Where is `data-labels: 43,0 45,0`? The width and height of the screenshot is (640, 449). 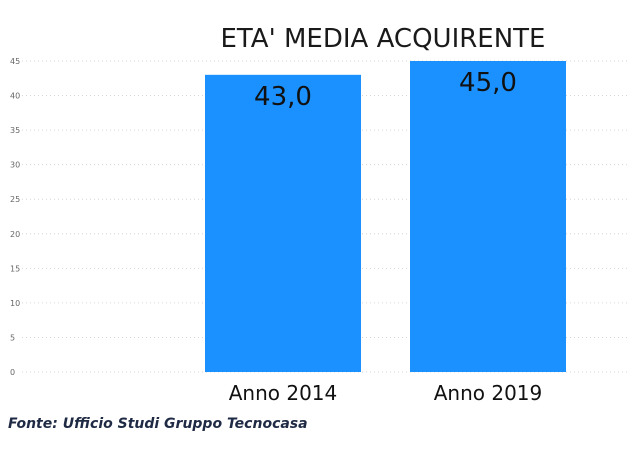 data-labels: 43,0 45,0 is located at coordinates (385, 90).